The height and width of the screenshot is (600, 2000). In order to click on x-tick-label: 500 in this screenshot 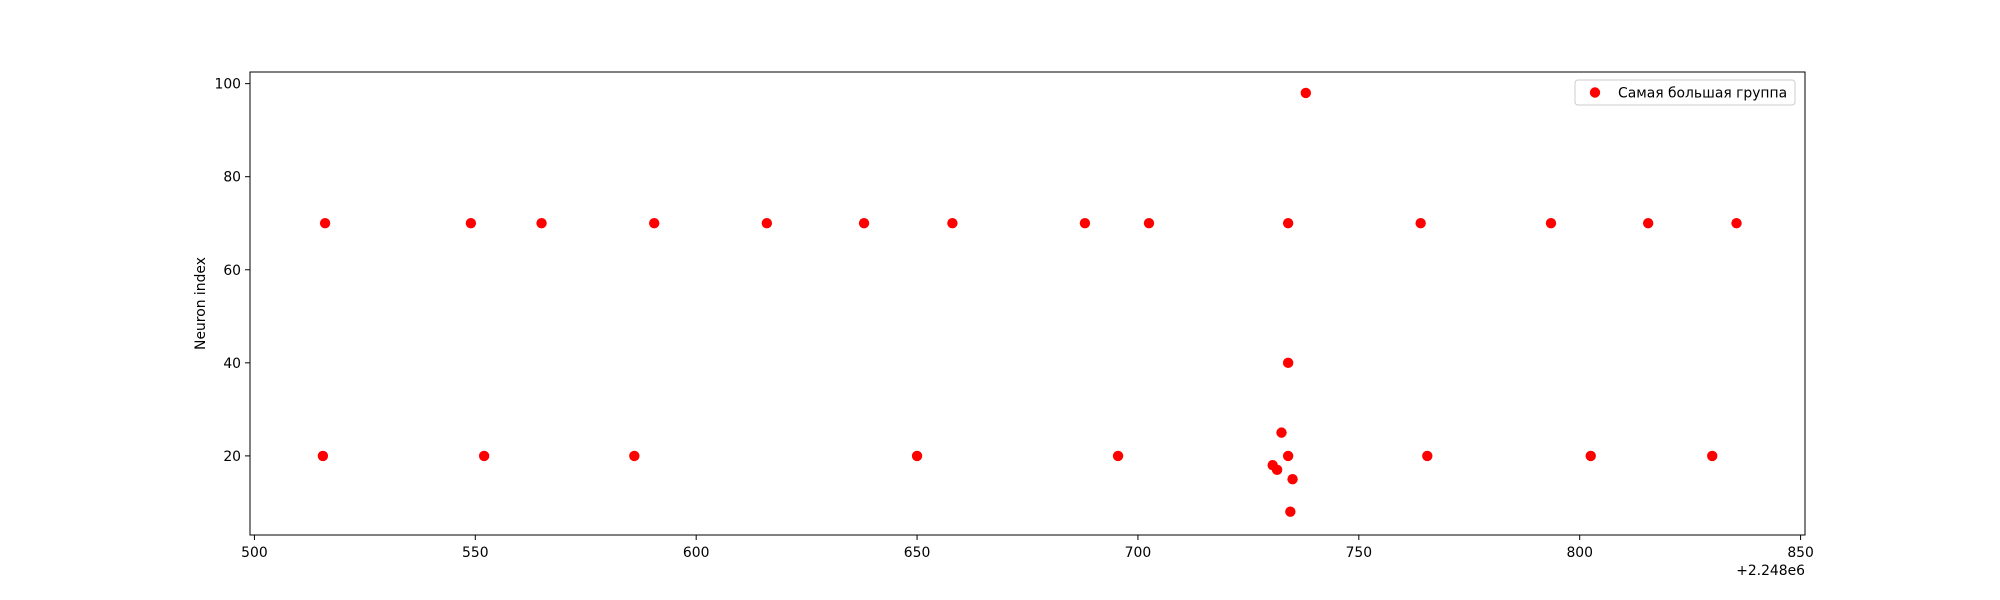, I will do `click(254, 553)`.